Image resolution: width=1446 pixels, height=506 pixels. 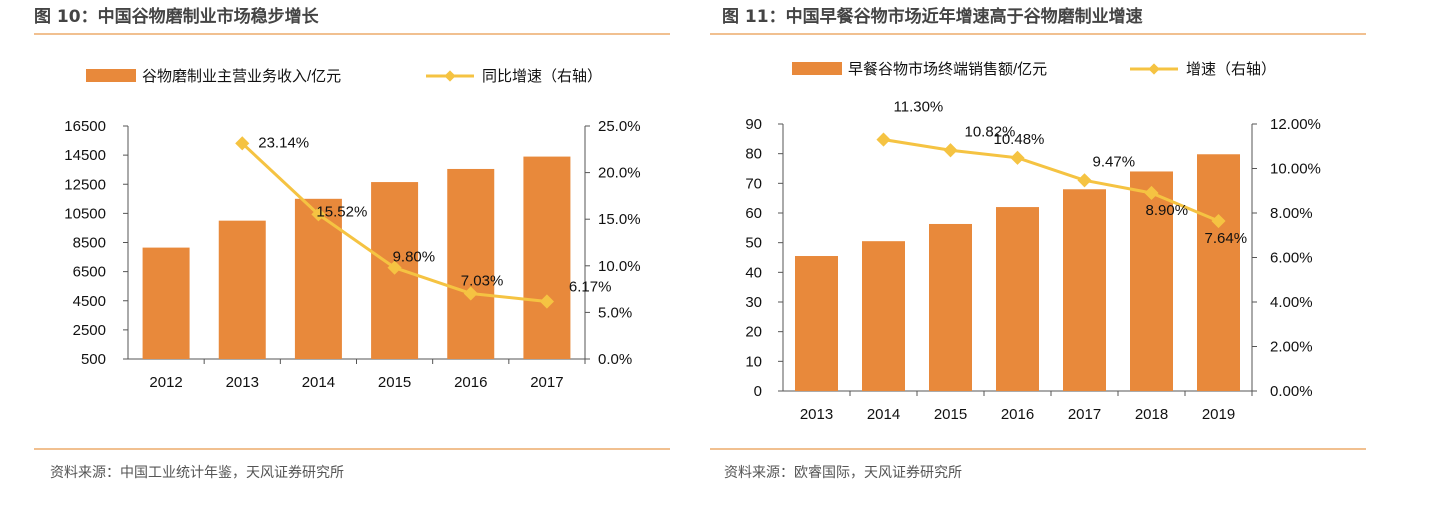 I want to click on data-label: 7.03%, so click(x=482, y=280).